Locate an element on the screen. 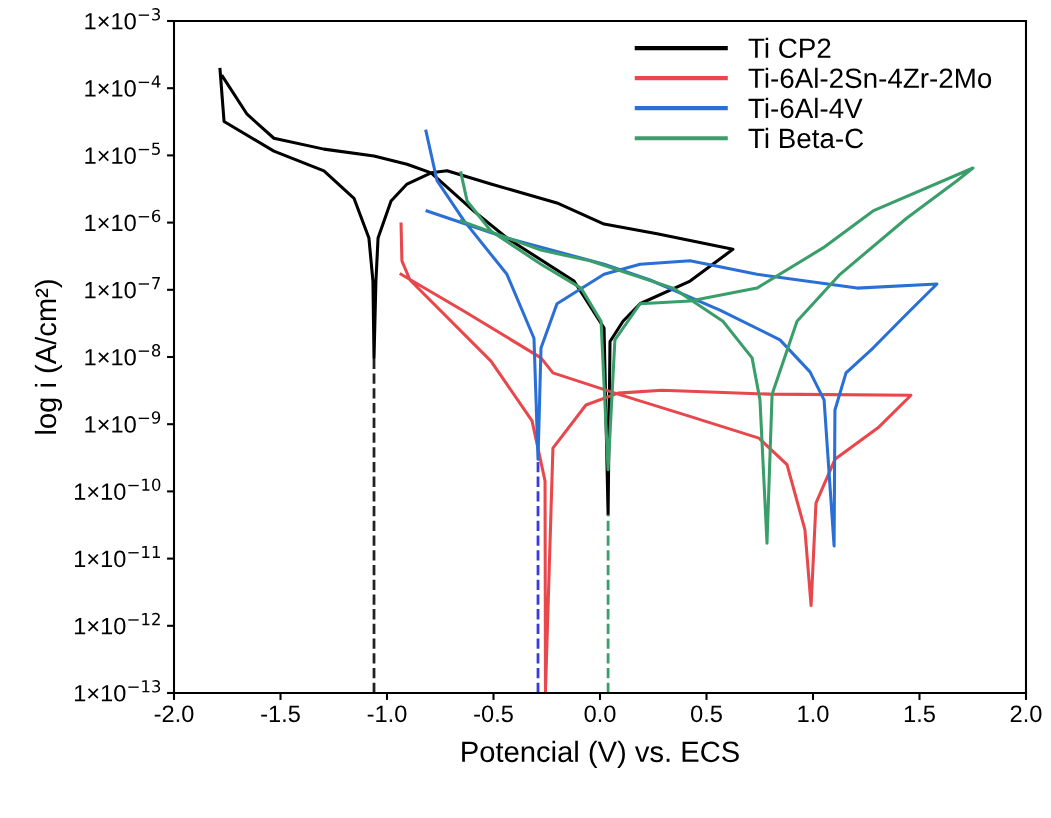 This screenshot has width=1051, height=818. y-tick-label: 1×10$^{−13}$ is located at coordinates (117, 691).